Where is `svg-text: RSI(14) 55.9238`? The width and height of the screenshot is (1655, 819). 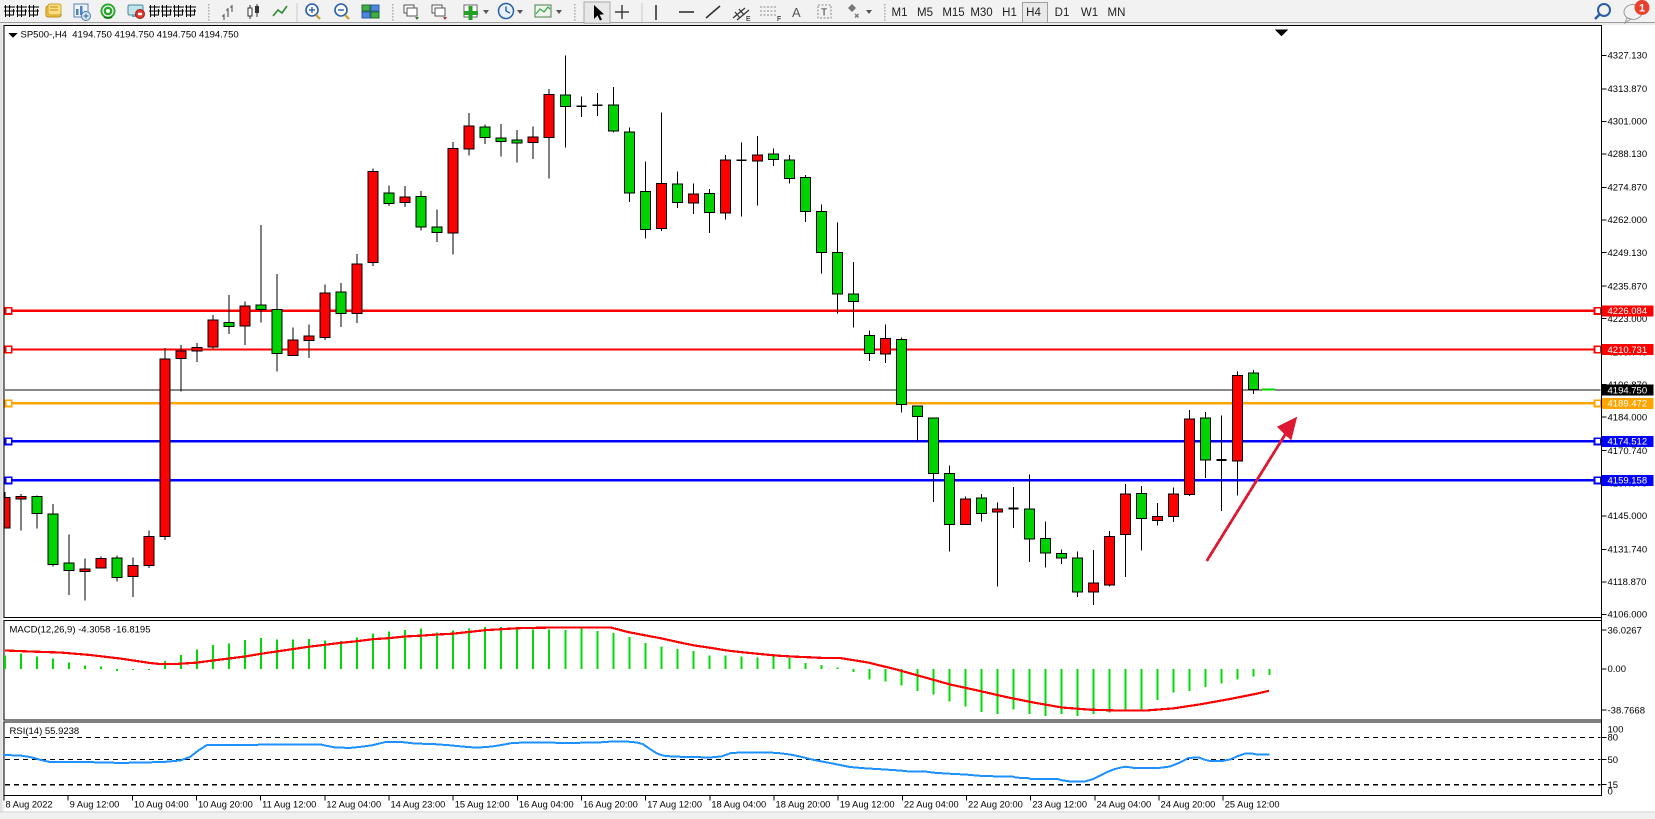
svg-text: RSI(14) 55.9238 is located at coordinates (45, 731).